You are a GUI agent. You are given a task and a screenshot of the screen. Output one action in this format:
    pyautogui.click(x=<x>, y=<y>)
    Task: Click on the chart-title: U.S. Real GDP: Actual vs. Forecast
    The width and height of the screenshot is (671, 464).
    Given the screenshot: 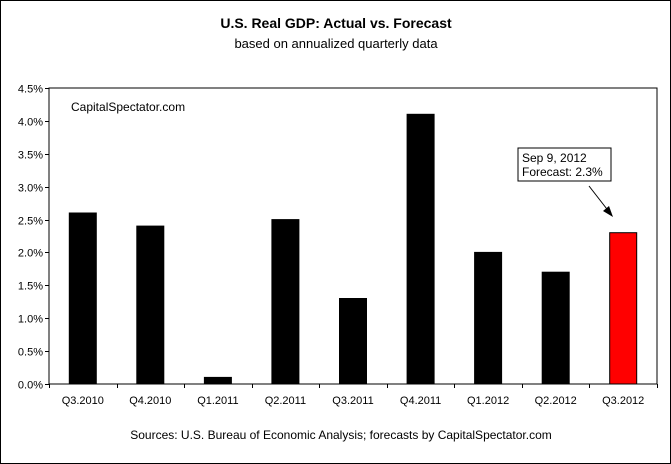 What is the action you would take?
    pyautogui.click(x=336, y=23)
    